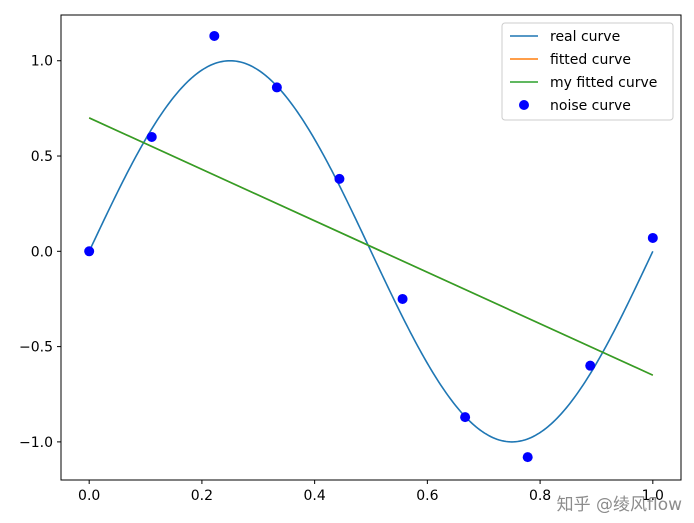 The width and height of the screenshot is (694, 523). Describe the element at coordinates (427, 496) in the screenshot. I see `x-tick-label: 0.6` at that location.